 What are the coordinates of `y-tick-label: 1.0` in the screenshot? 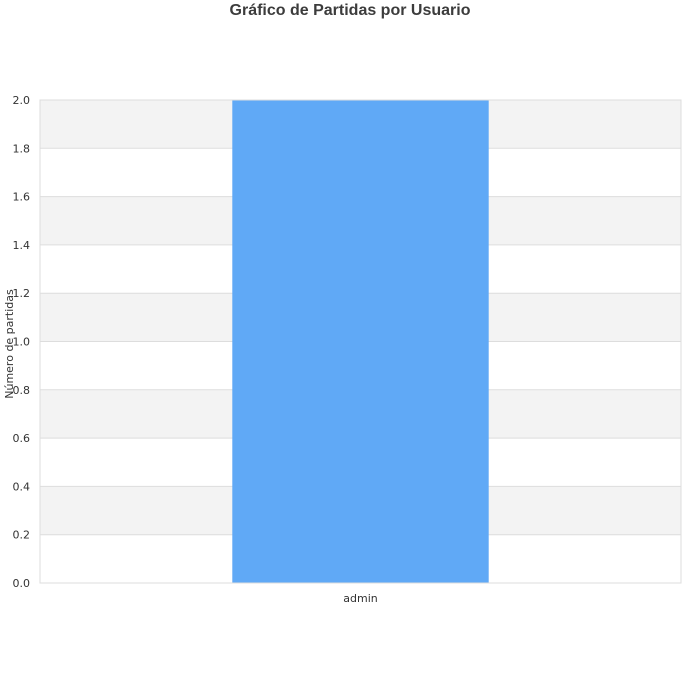 It's located at (22, 342).